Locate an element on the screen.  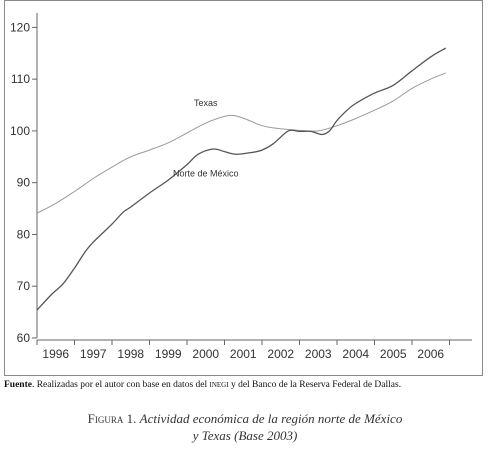
caption-label: Figura 1. is located at coordinates (112, 418).